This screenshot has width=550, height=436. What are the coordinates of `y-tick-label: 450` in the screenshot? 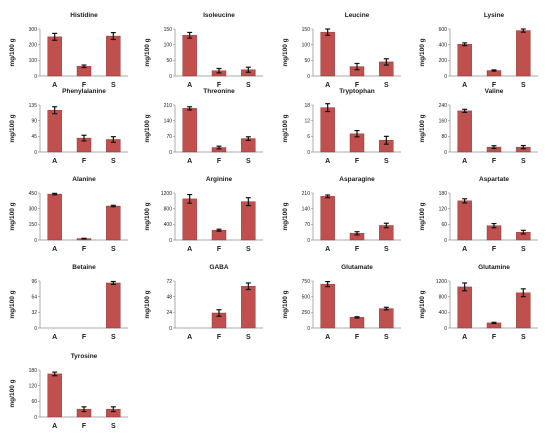 It's located at (33, 194).